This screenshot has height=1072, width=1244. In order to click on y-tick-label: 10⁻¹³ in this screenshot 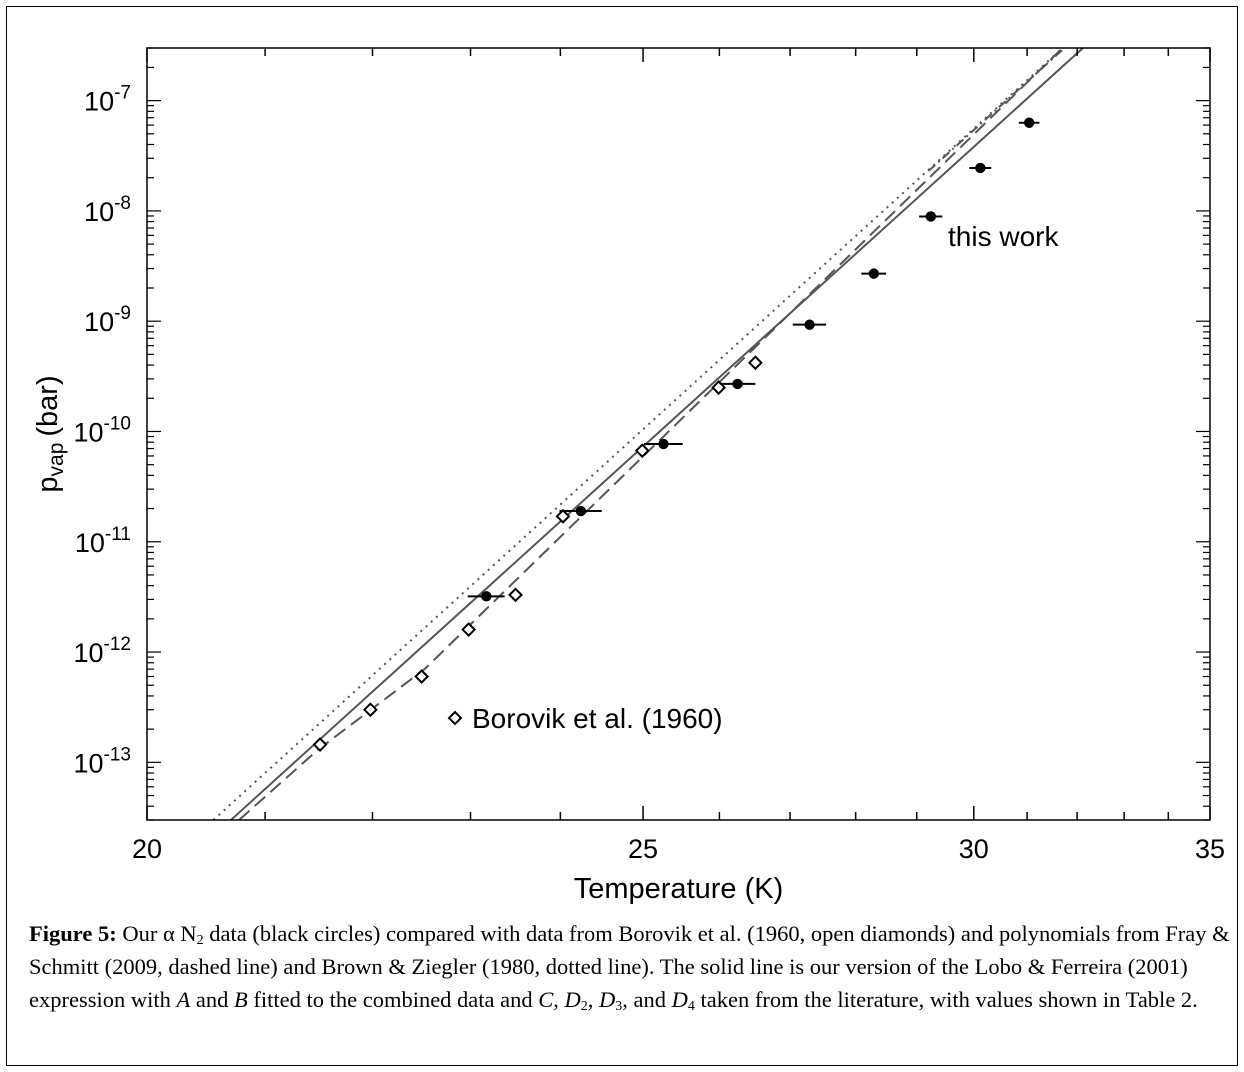, I will do `click(102, 761)`.